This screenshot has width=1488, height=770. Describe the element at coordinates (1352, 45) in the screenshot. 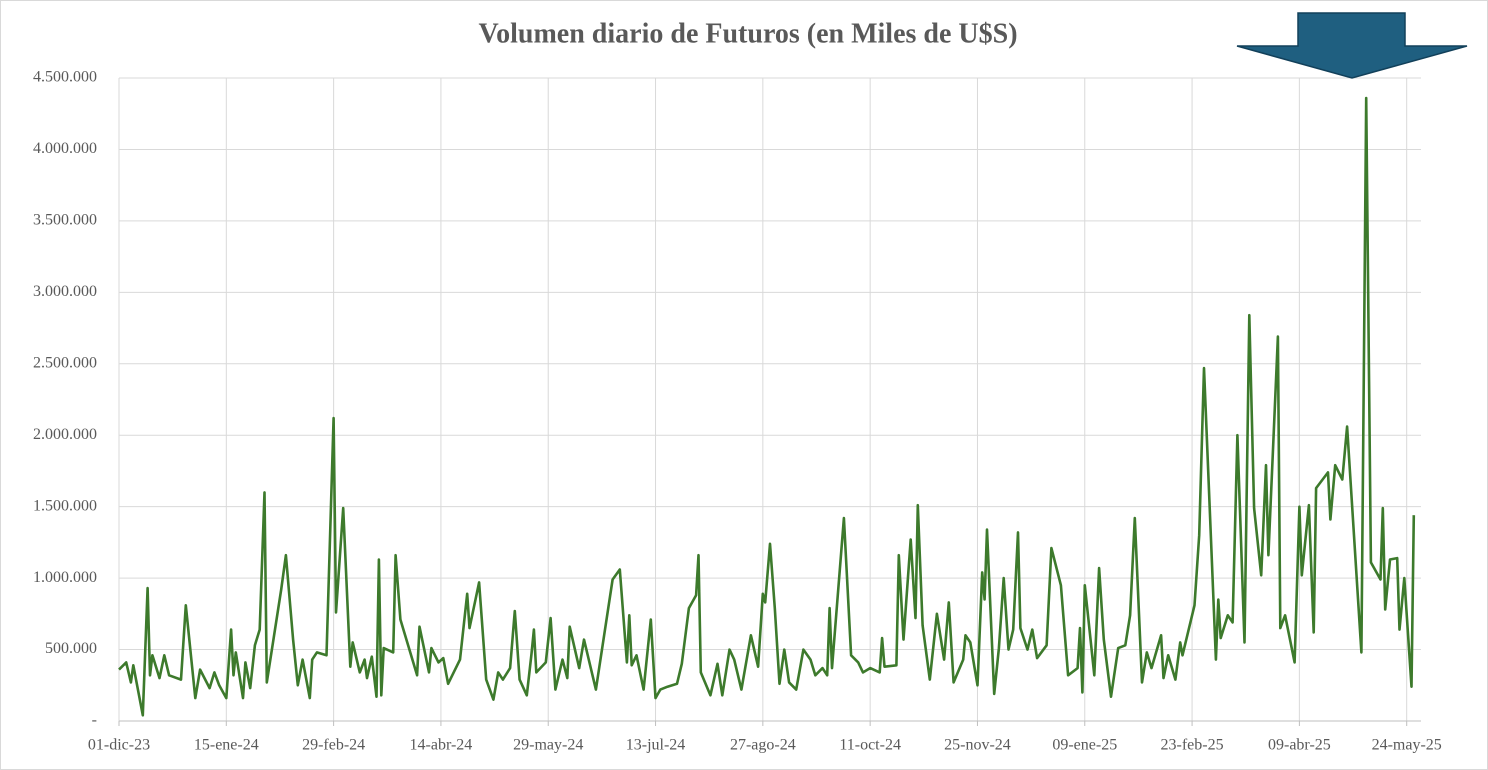

I see `arrow-annotation` at that location.